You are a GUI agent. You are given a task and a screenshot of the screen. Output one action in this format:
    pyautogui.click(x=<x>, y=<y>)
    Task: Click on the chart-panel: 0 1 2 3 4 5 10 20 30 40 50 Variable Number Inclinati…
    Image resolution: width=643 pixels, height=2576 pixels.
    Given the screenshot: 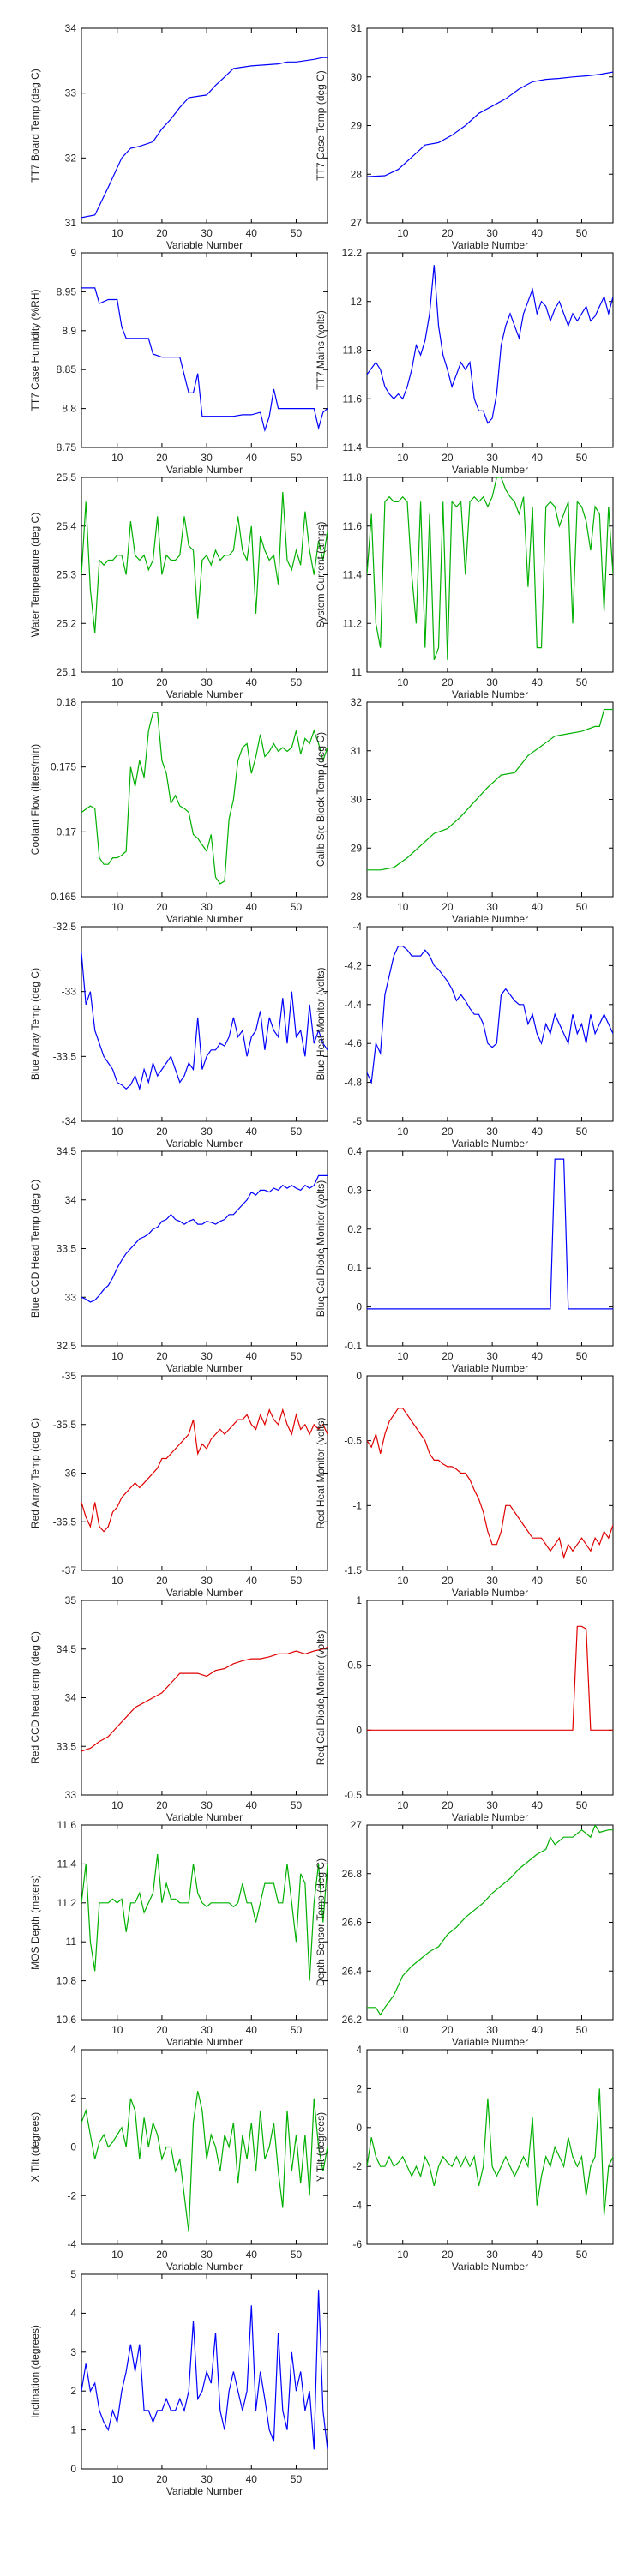 What is the action you would take?
    pyautogui.click(x=178, y=2382)
    